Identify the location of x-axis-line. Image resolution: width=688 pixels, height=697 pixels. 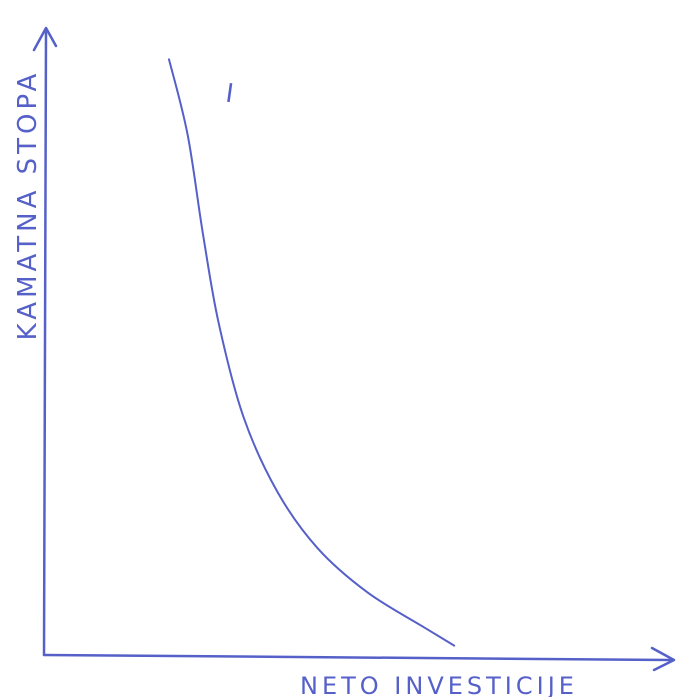
(358, 657).